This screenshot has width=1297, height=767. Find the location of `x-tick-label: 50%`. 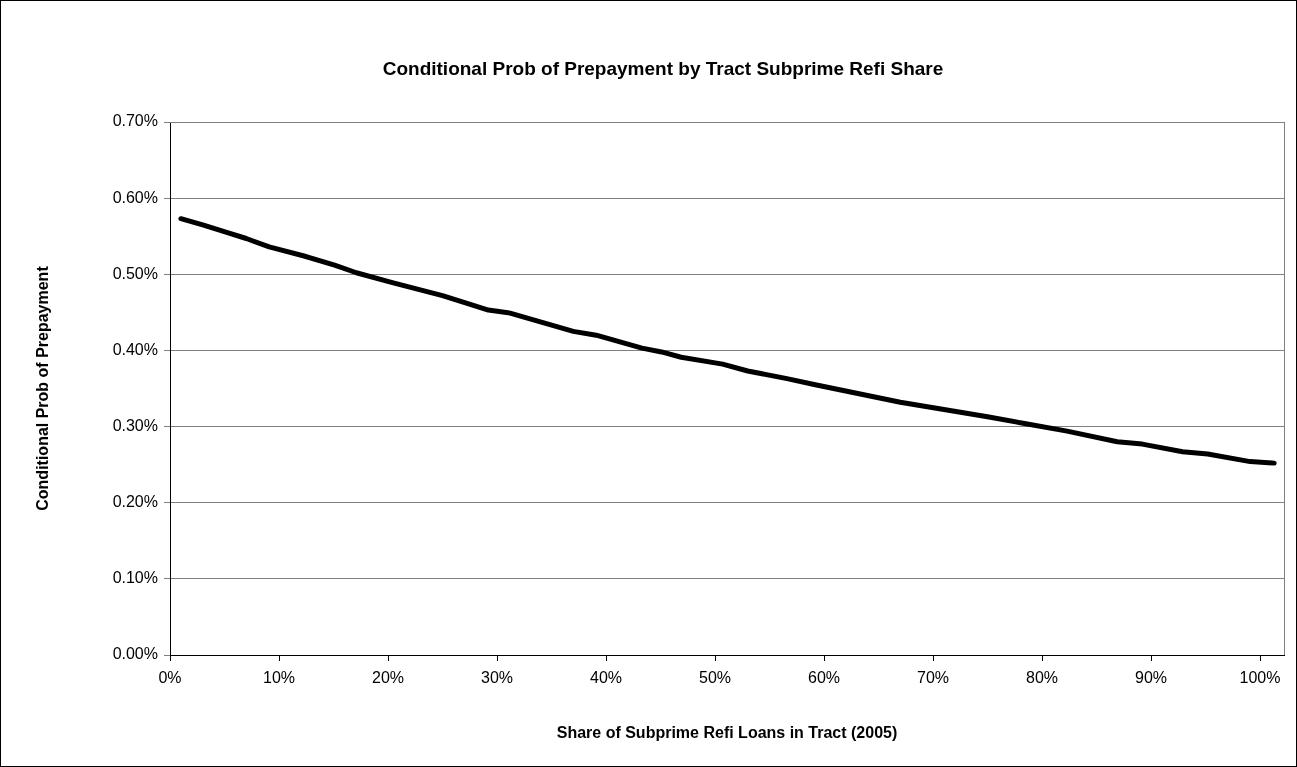

x-tick-label: 50% is located at coordinates (715, 678).